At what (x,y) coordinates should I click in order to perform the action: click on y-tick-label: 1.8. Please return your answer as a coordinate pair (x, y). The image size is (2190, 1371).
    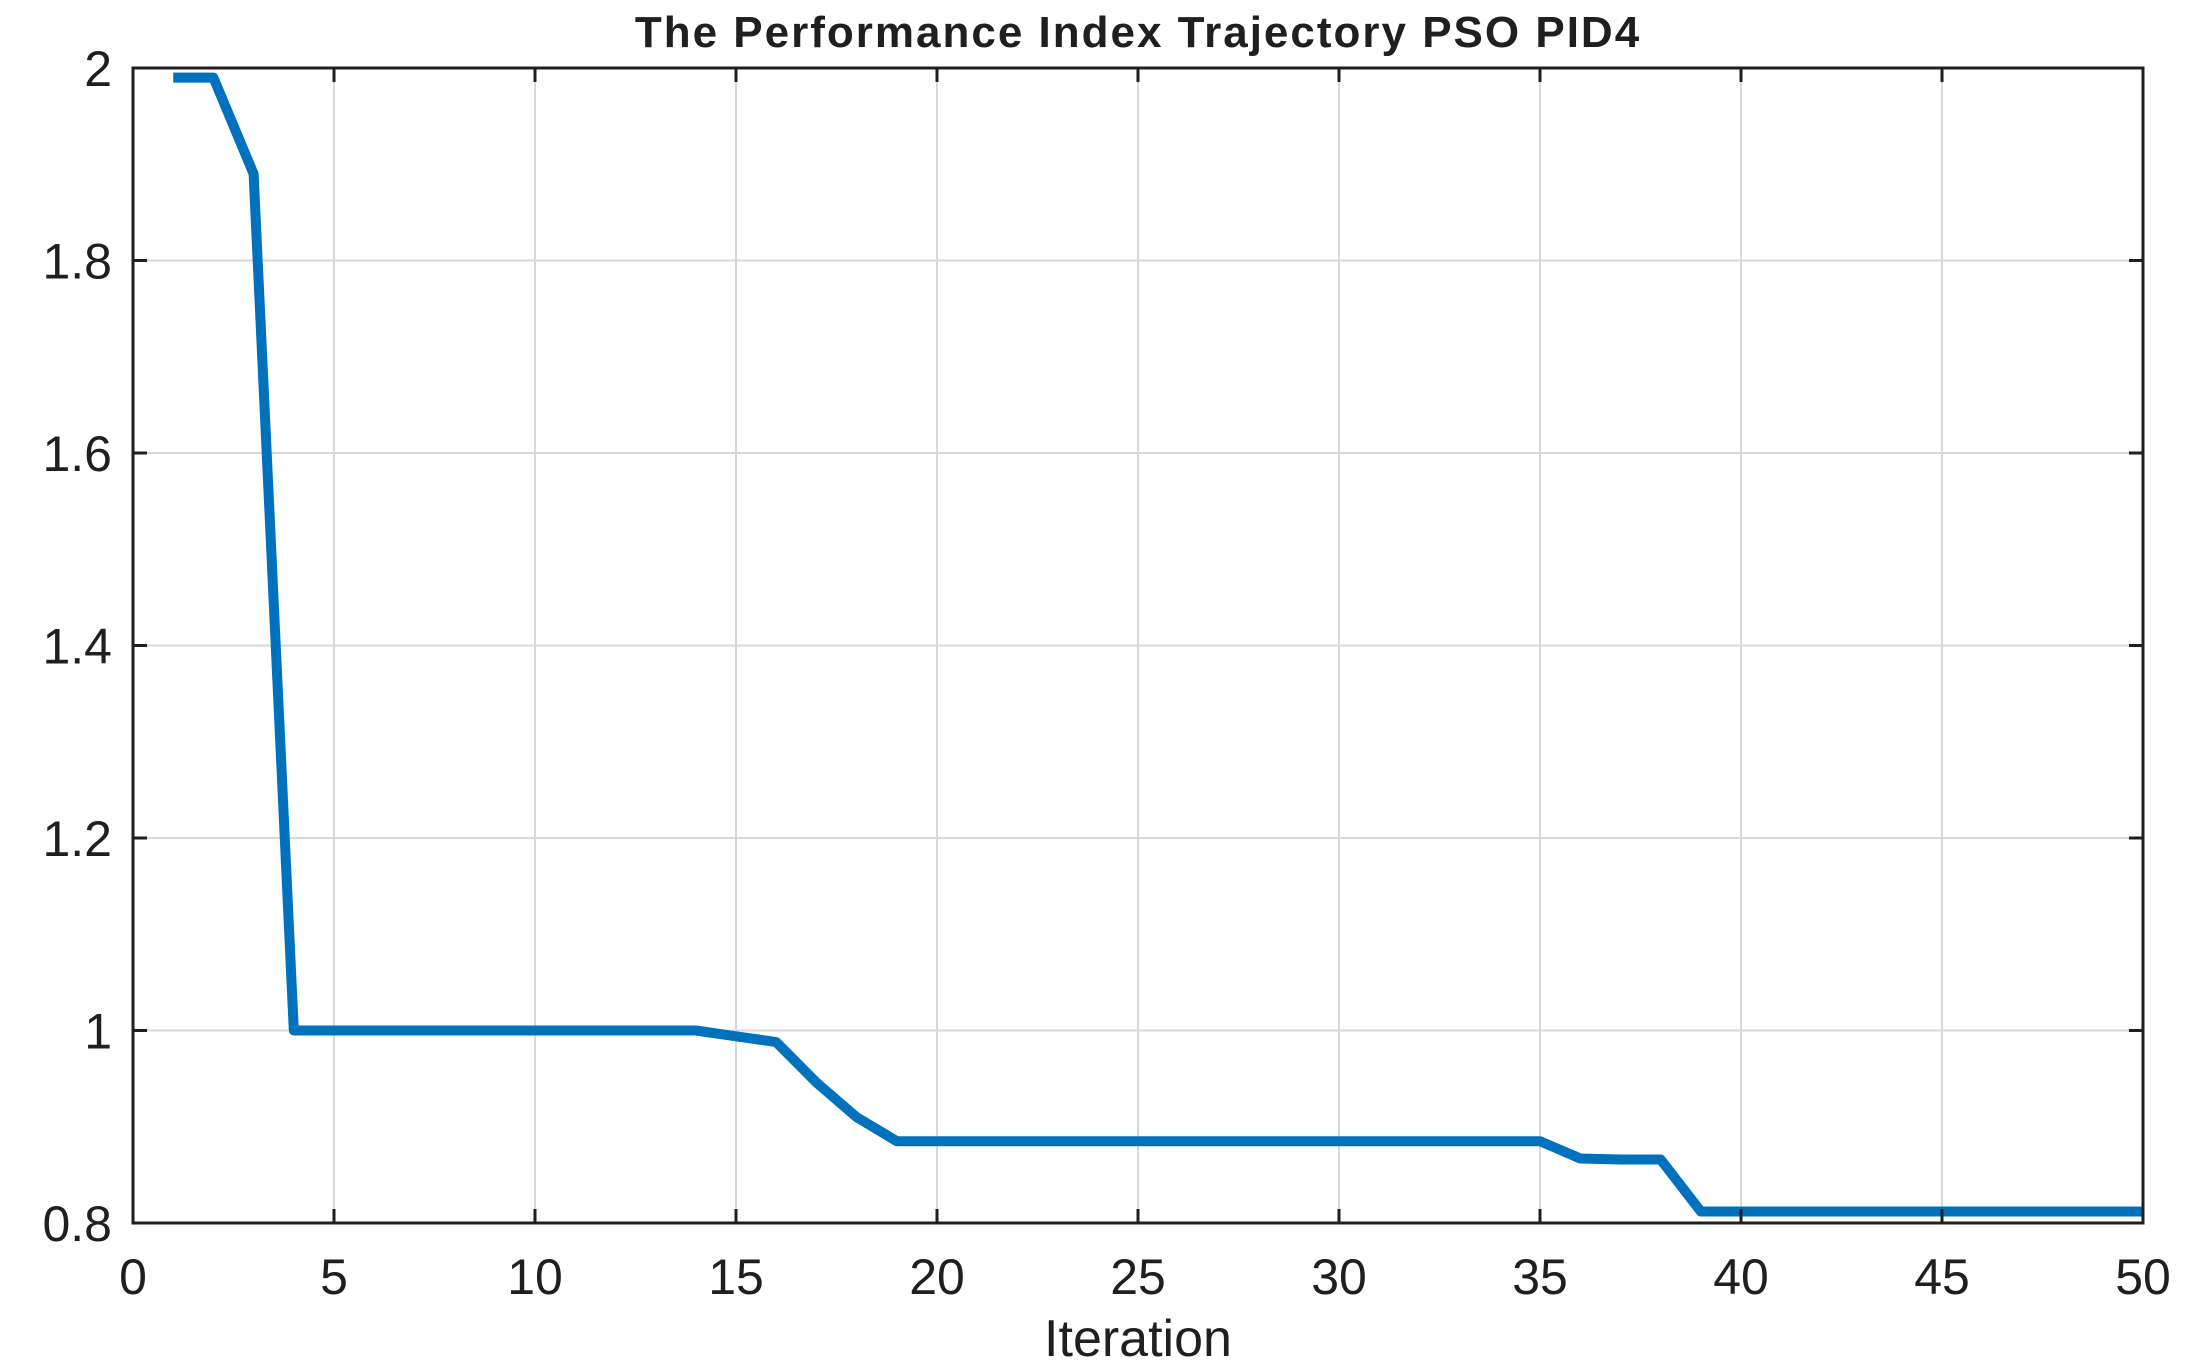
    Looking at the image, I should click on (77, 262).